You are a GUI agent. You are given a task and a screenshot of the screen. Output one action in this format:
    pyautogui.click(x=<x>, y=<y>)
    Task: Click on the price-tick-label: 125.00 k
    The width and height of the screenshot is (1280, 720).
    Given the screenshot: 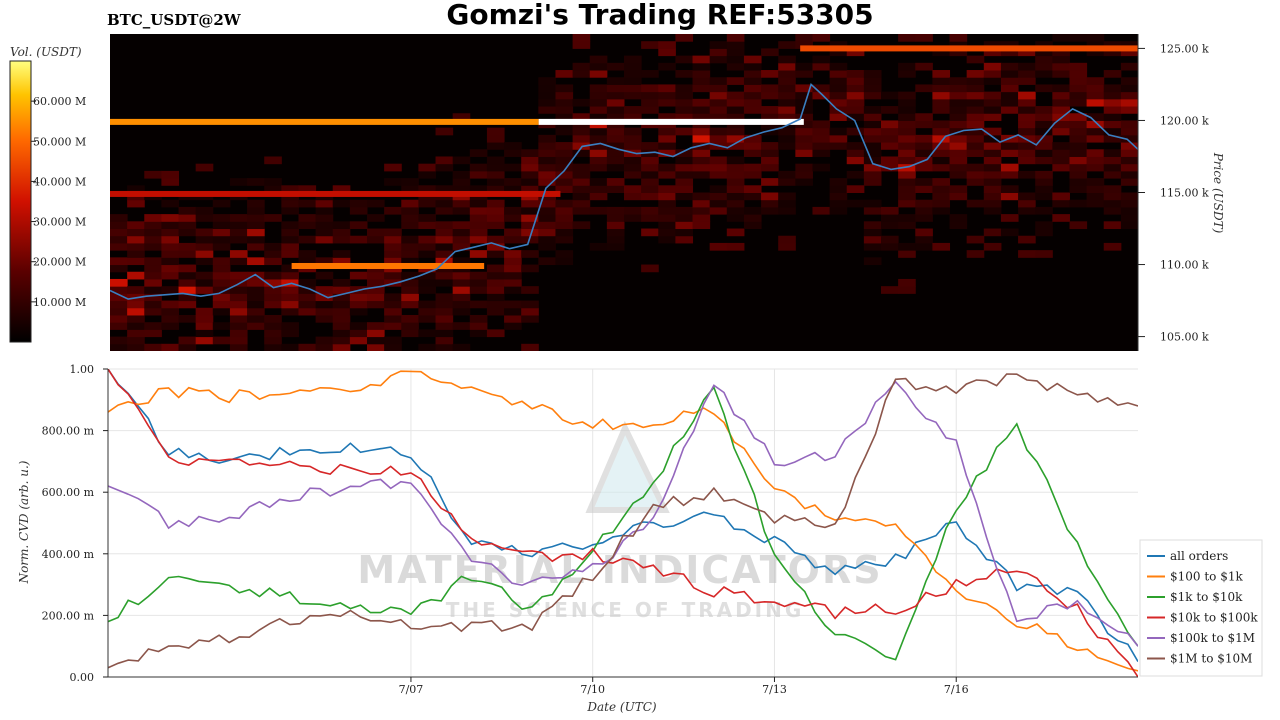 What is the action you would take?
    pyautogui.click(x=1184, y=48)
    